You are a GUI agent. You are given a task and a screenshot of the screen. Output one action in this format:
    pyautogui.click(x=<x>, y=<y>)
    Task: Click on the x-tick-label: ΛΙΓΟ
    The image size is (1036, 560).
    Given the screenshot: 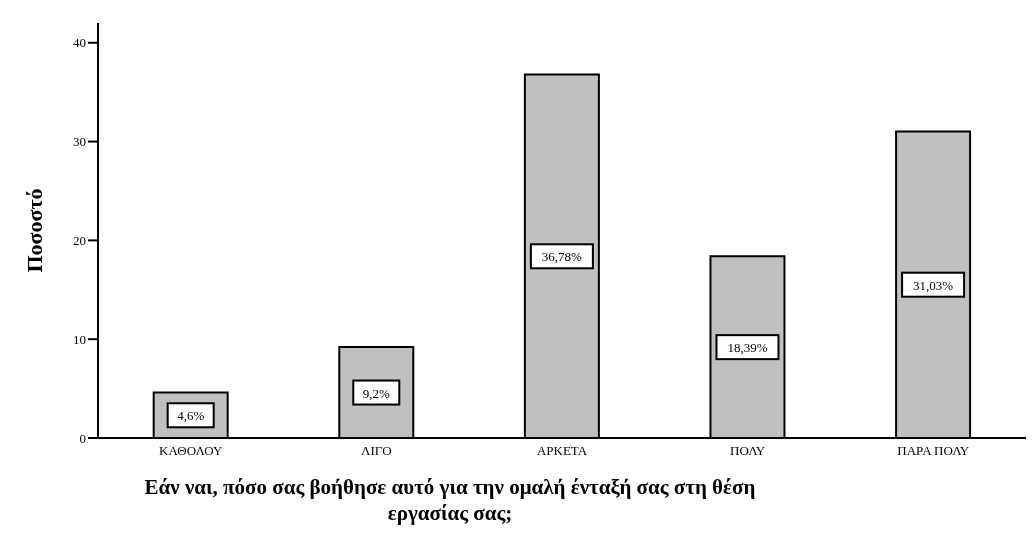 What is the action you would take?
    pyautogui.click(x=376, y=451)
    